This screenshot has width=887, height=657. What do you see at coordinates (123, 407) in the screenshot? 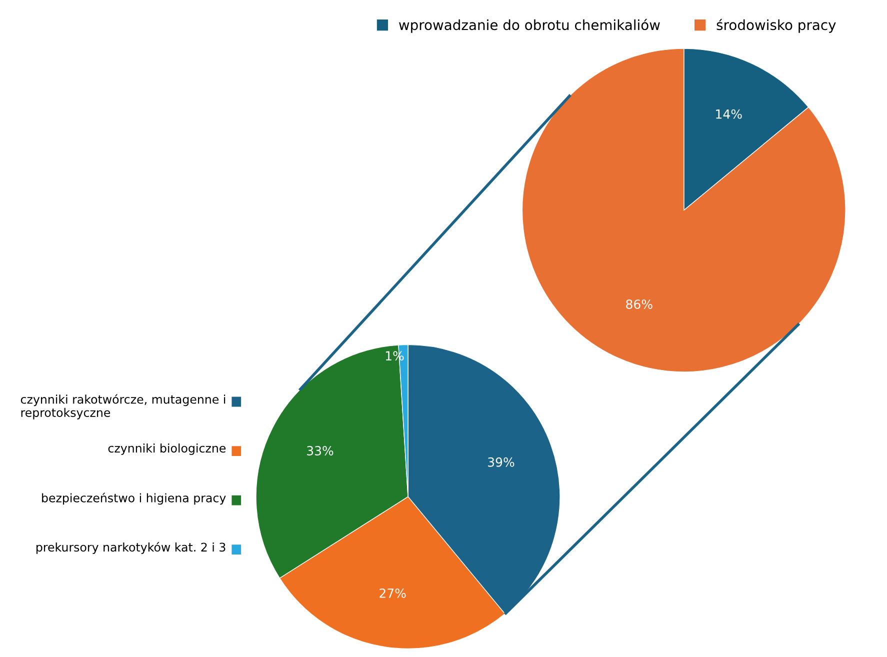
I see `legend-label: czynniki rakotwórcze, mutagenne i reprotoksyczne` at bounding box center [123, 407].